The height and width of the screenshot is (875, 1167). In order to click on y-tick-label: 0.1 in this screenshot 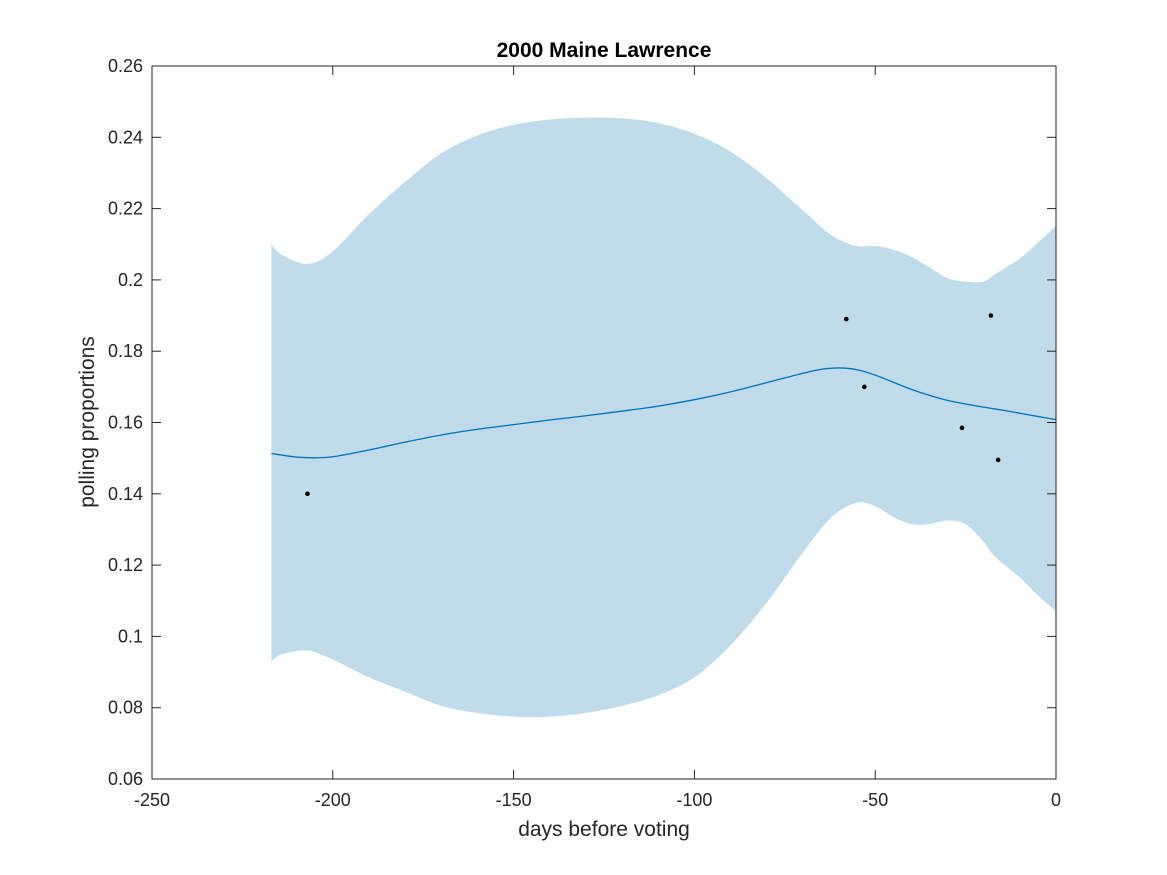, I will do `click(130, 636)`.